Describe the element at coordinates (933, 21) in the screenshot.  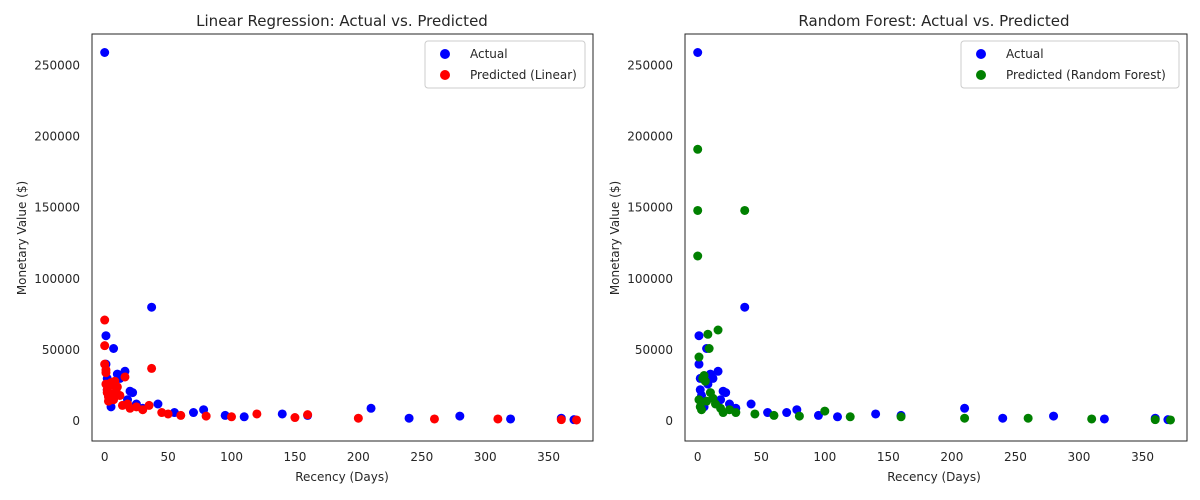
I see `chart-title: Random Forest: Actual vs. Predicted` at that location.